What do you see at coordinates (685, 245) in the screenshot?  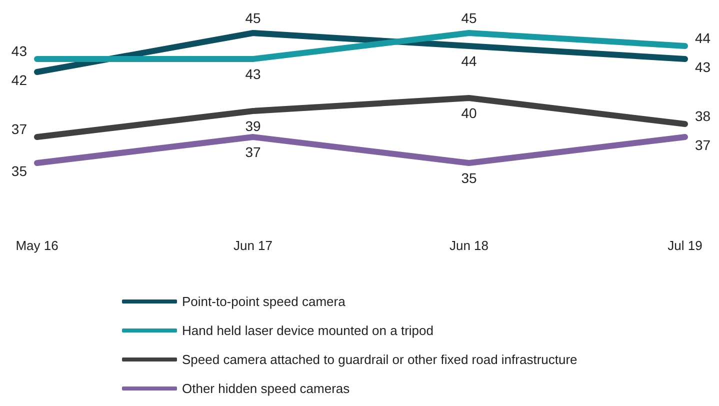 I see `x-tick-label: Jul 19` at bounding box center [685, 245].